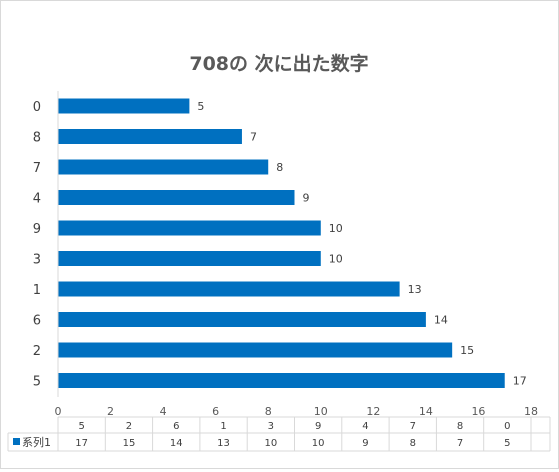 The image size is (559, 472). What do you see at coordinates (81, 426) in the screenshot?
I see `table-header-cell: 5` at bounding box center [81, 426].